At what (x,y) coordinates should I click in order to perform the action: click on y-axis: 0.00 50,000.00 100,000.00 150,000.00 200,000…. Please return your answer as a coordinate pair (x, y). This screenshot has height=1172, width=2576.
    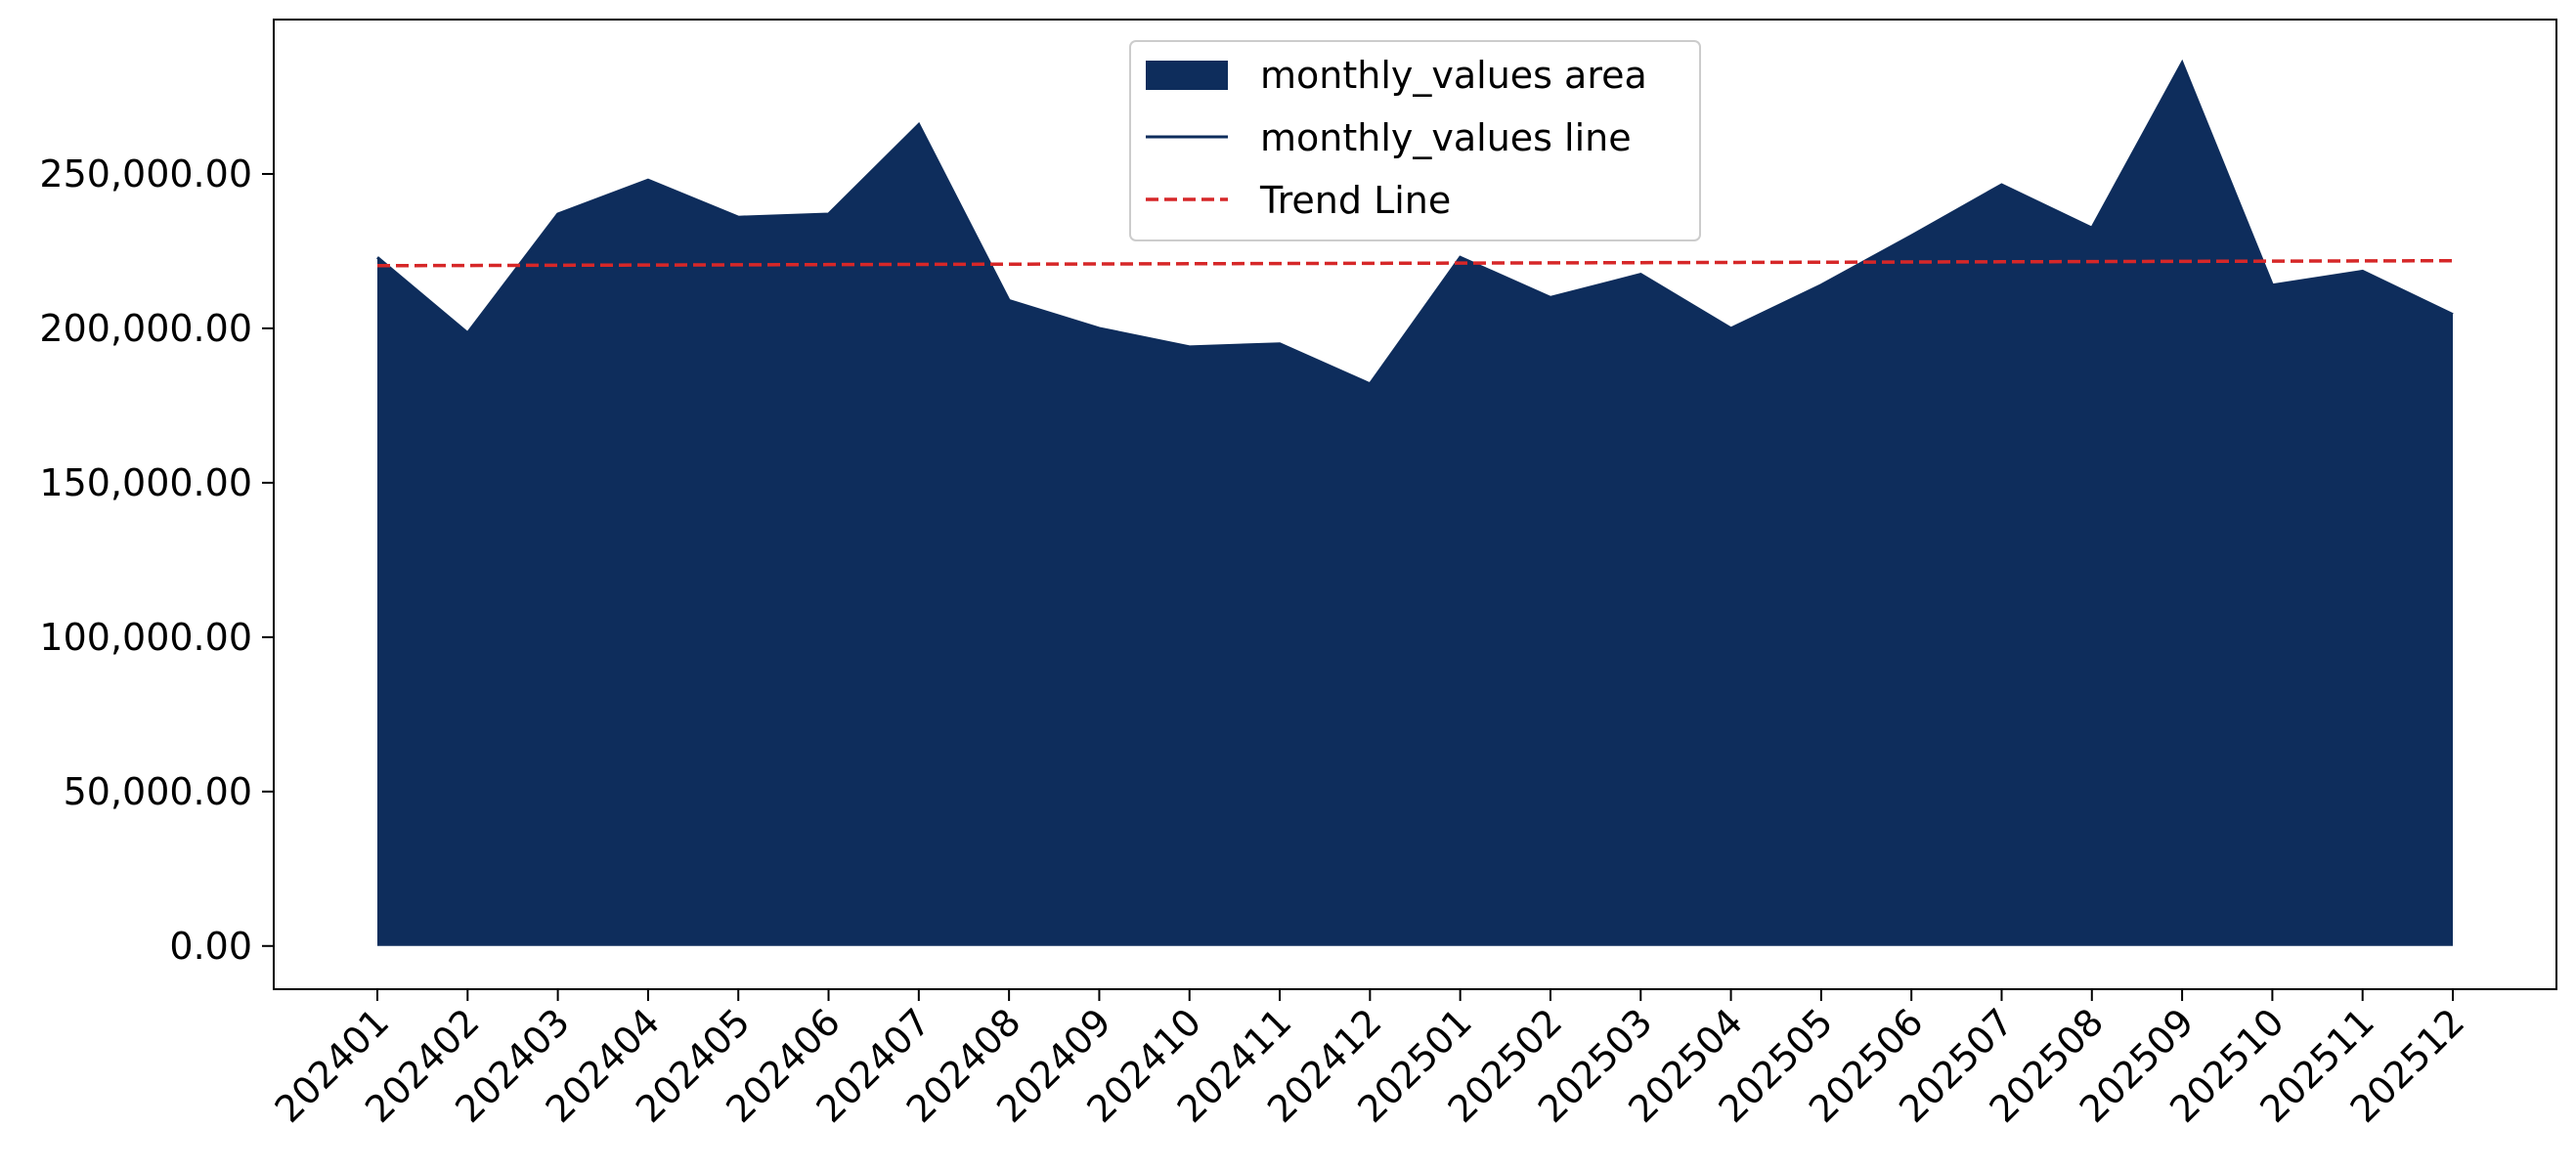
    Looking at the image, I should click on (156, 560).